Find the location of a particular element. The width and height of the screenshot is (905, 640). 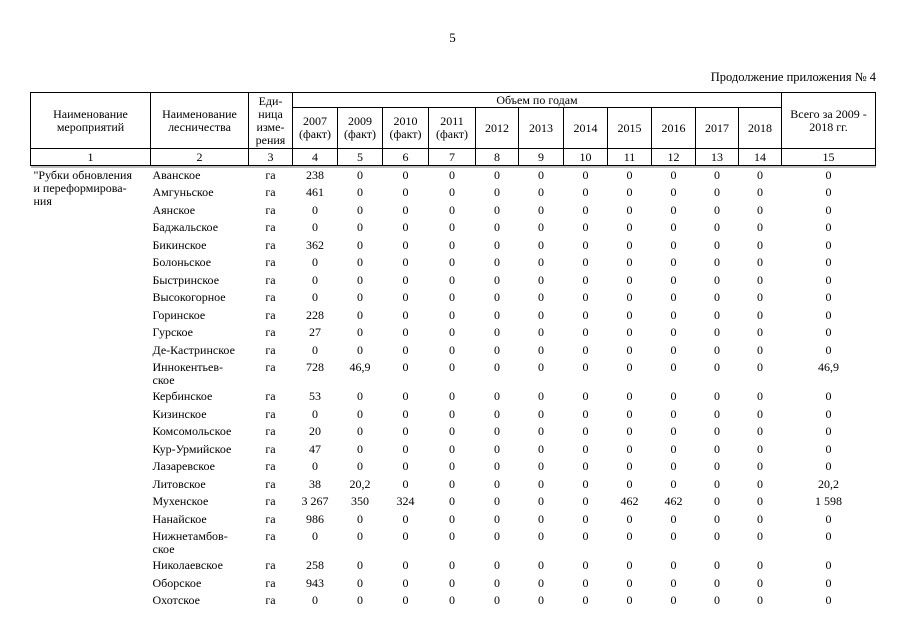

table-row: Быстринское га 0 0 0 0 0 0 0 0 0 0 0 0 is located at coordinates (453, 280).